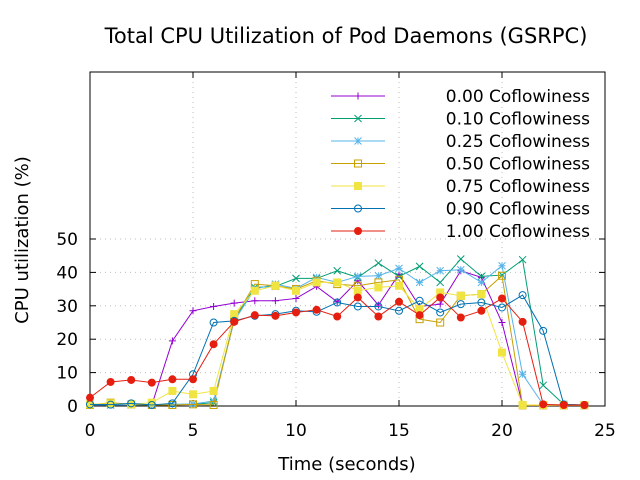 This screenshot has height=480, width=640. Describe the element at coordinates (67, 374) in the screenshot. I see `y-tick-label: 10` at that location.